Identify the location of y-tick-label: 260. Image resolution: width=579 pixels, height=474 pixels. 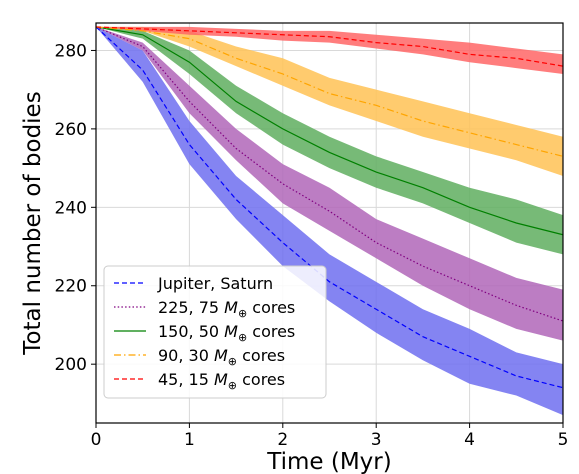
(71, 130).